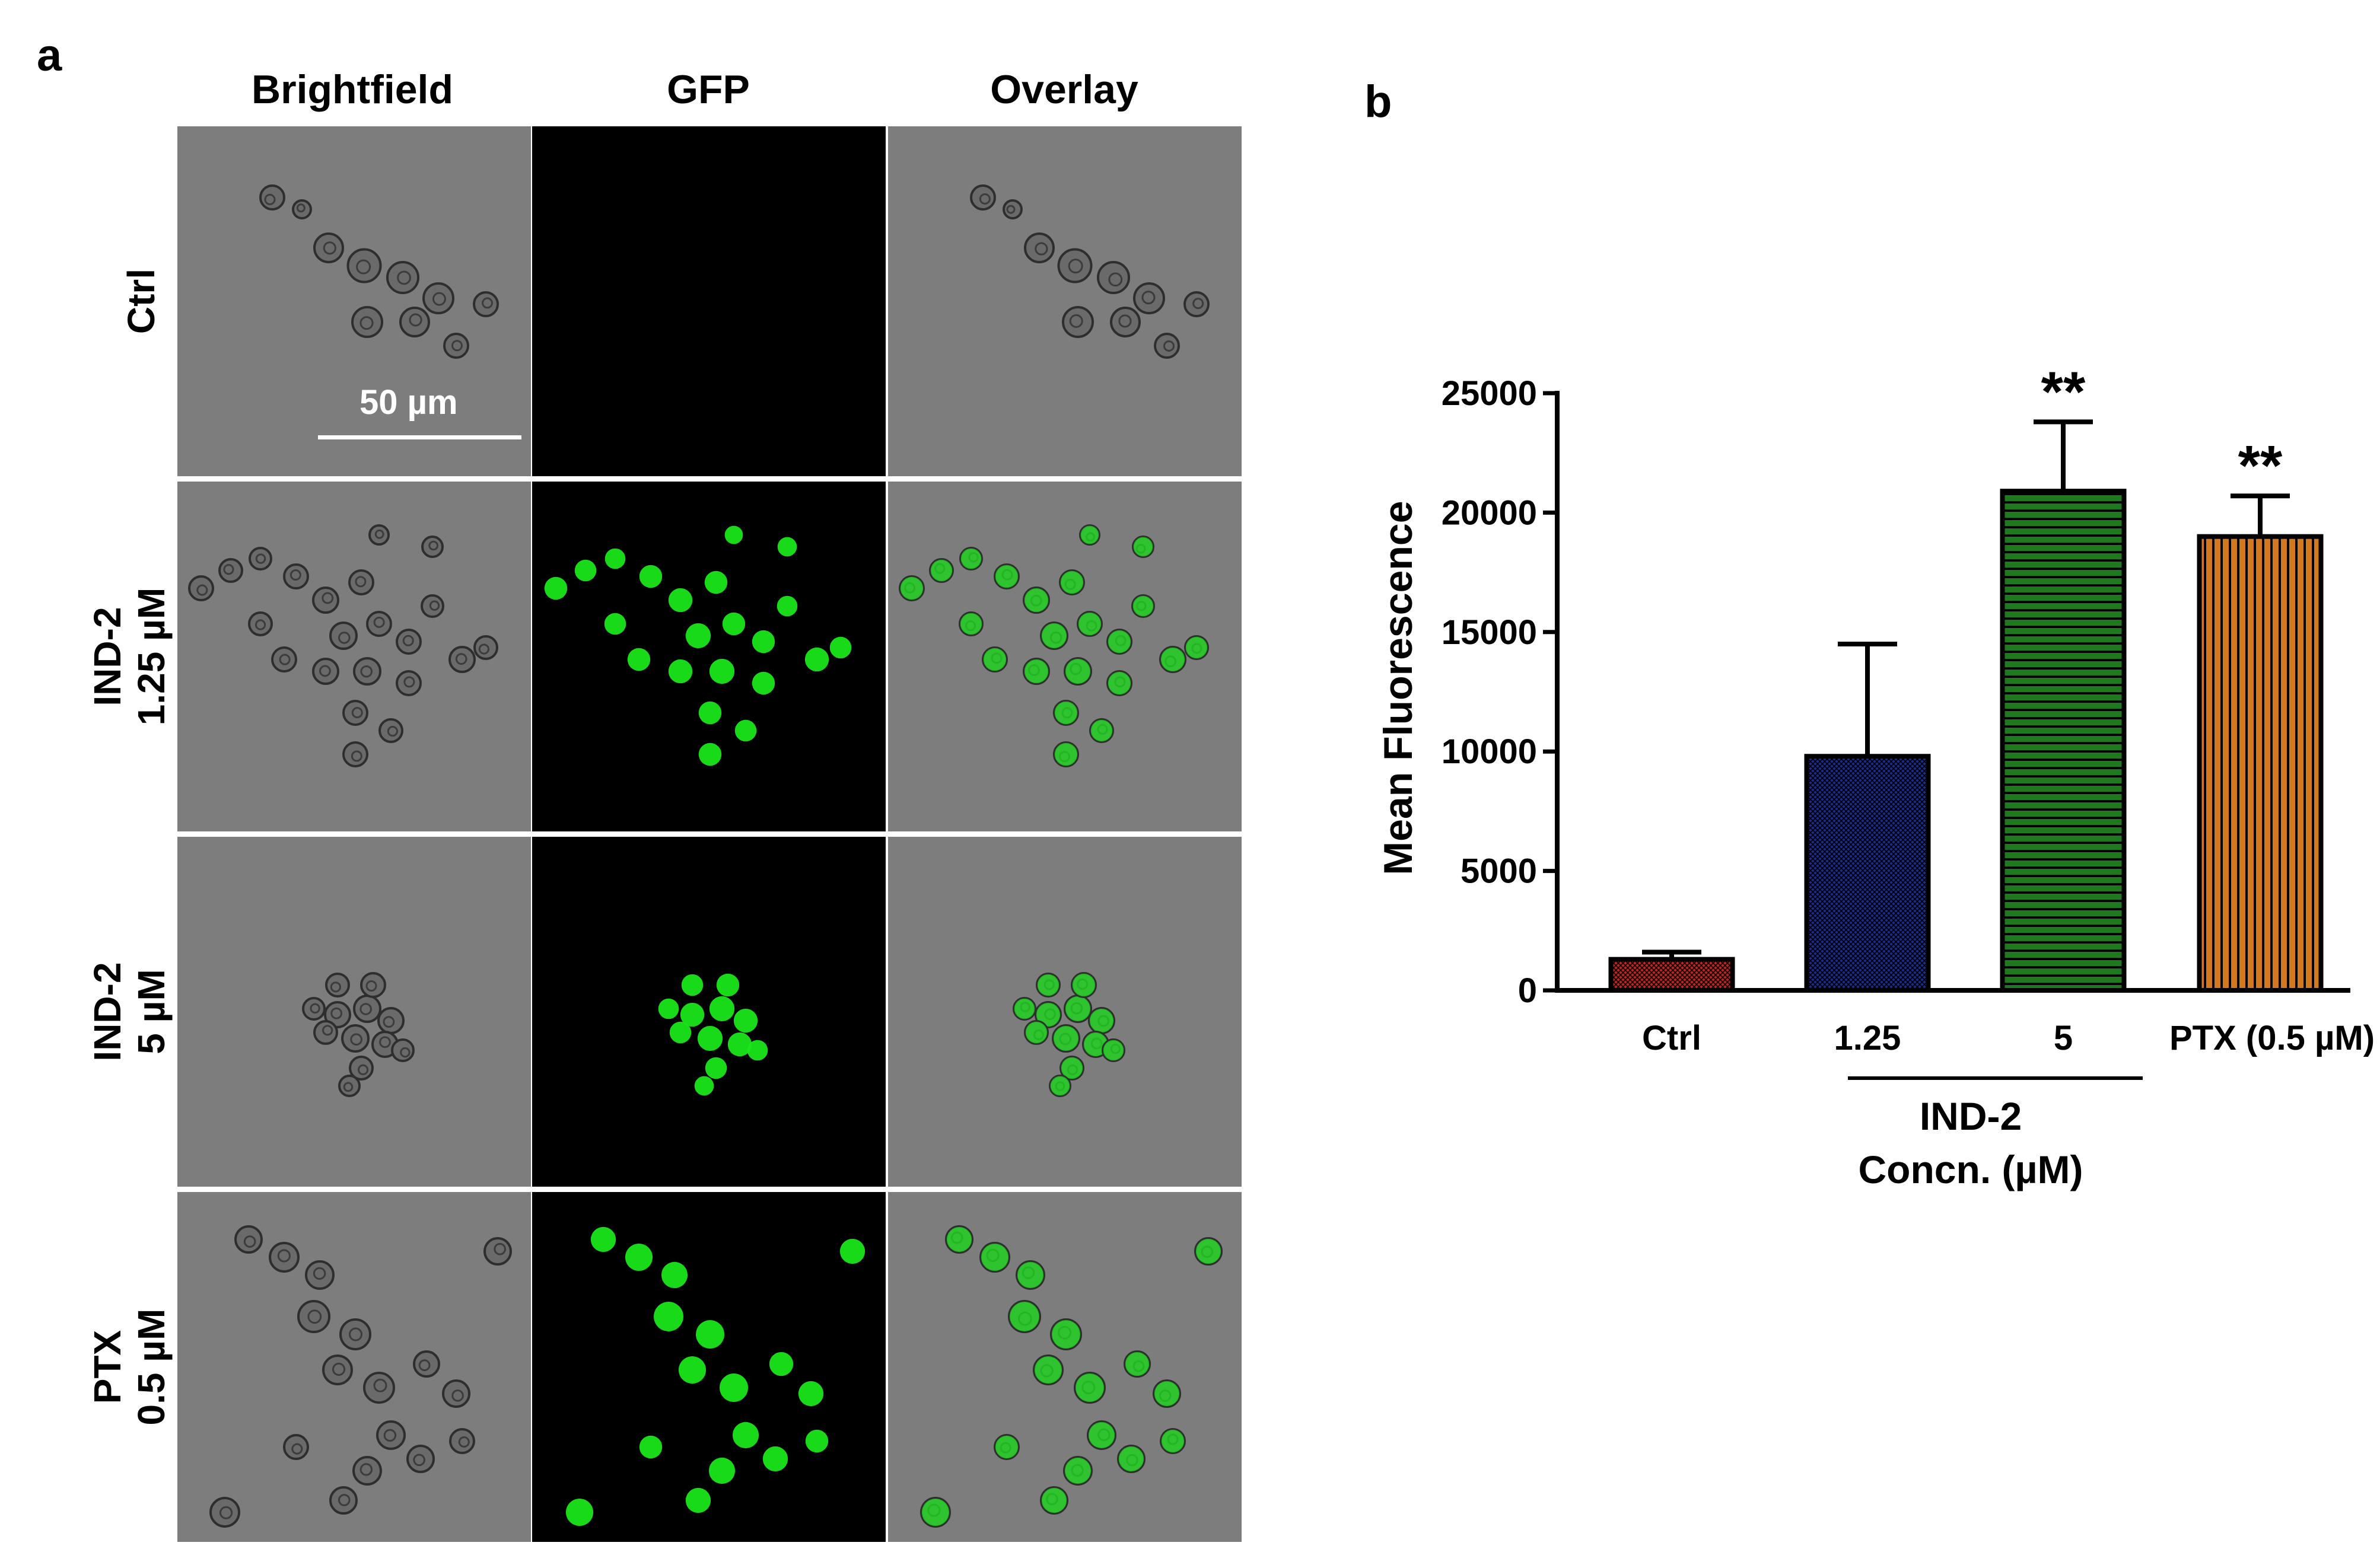 This screenshot has height=1568, width=2380. What do you see at coordinates (708, 89) in the screenshot?
I see `column-header-gfp: GFP` at bounding box center [708, 89].